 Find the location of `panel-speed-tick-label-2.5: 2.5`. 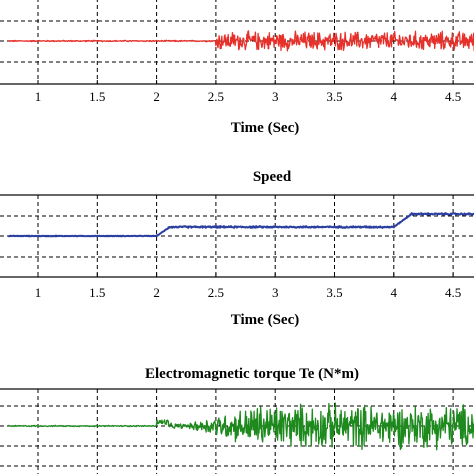

panel-speed-tick-label-2.5: 2.5 is located at coordinates (216, 292).